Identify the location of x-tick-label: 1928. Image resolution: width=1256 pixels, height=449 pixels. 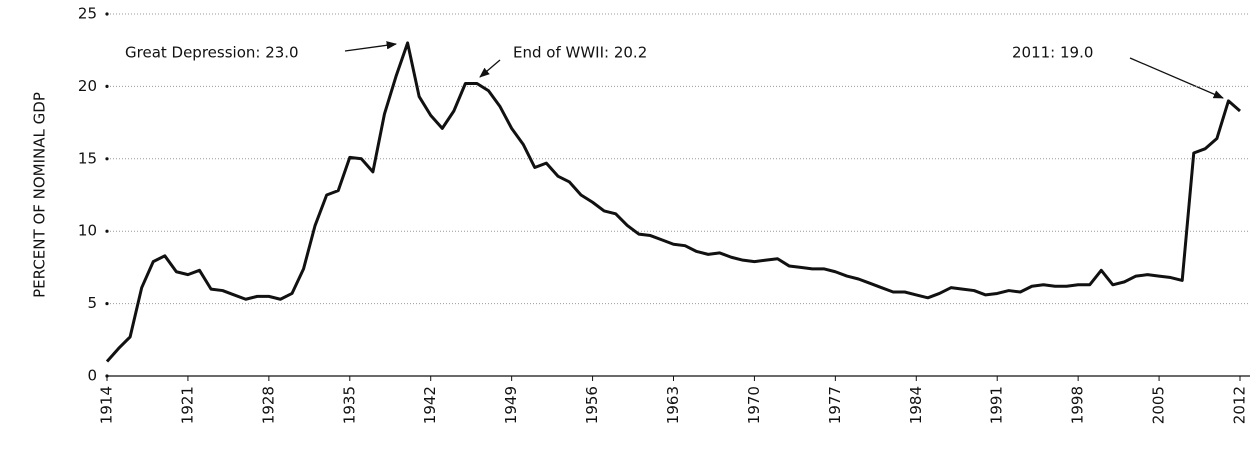
(268, 405).